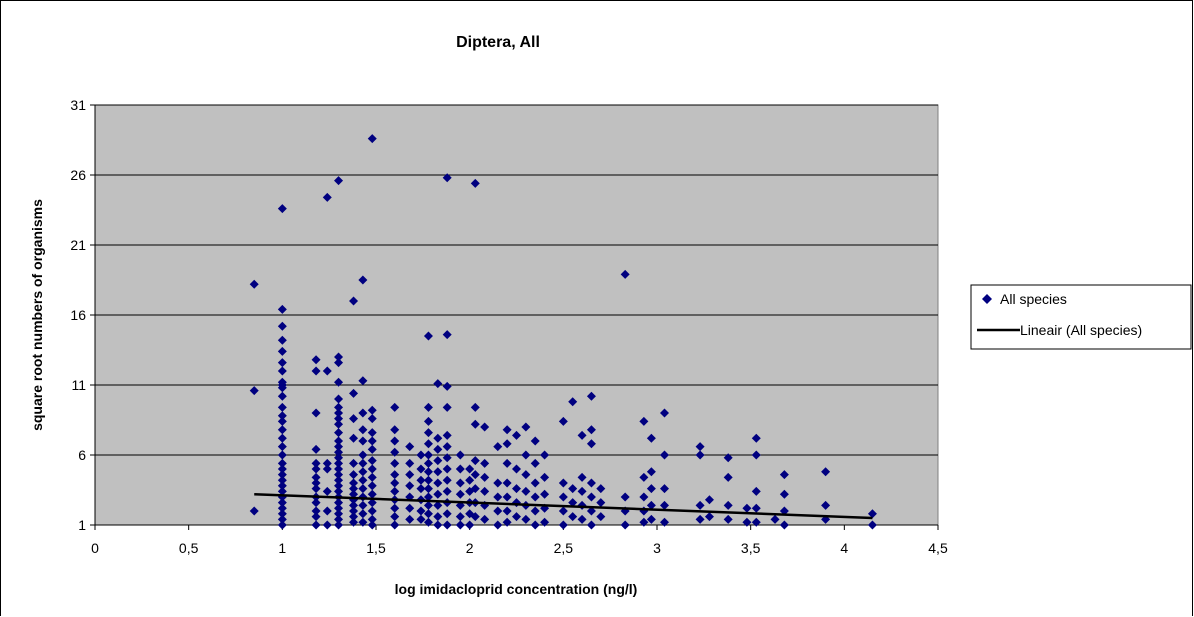 The image size is (1194, 617). Describe the element at coordinates (95, 548) in the screenshot. I see `x-tick-label: 0` at that location.